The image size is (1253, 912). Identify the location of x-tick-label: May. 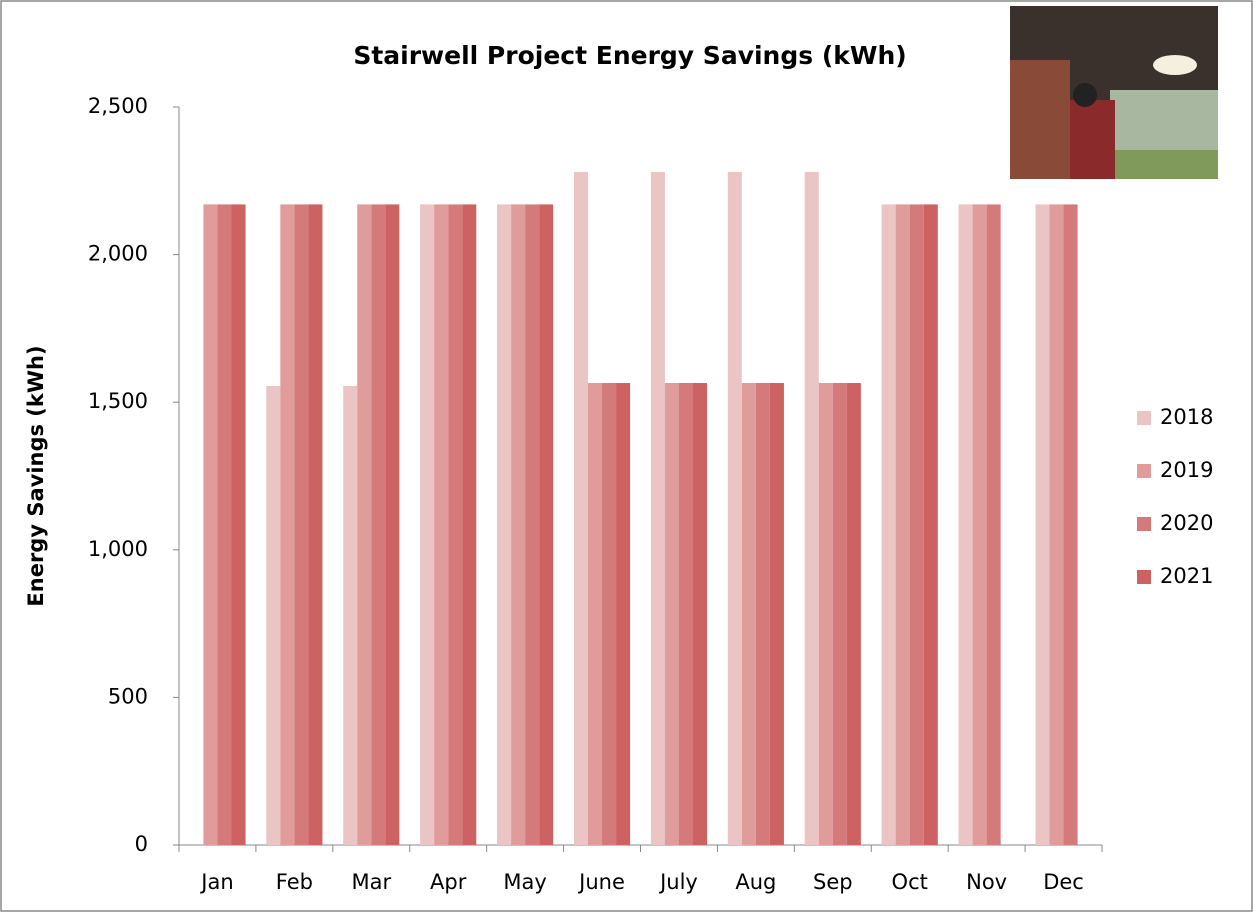
(524, 882).